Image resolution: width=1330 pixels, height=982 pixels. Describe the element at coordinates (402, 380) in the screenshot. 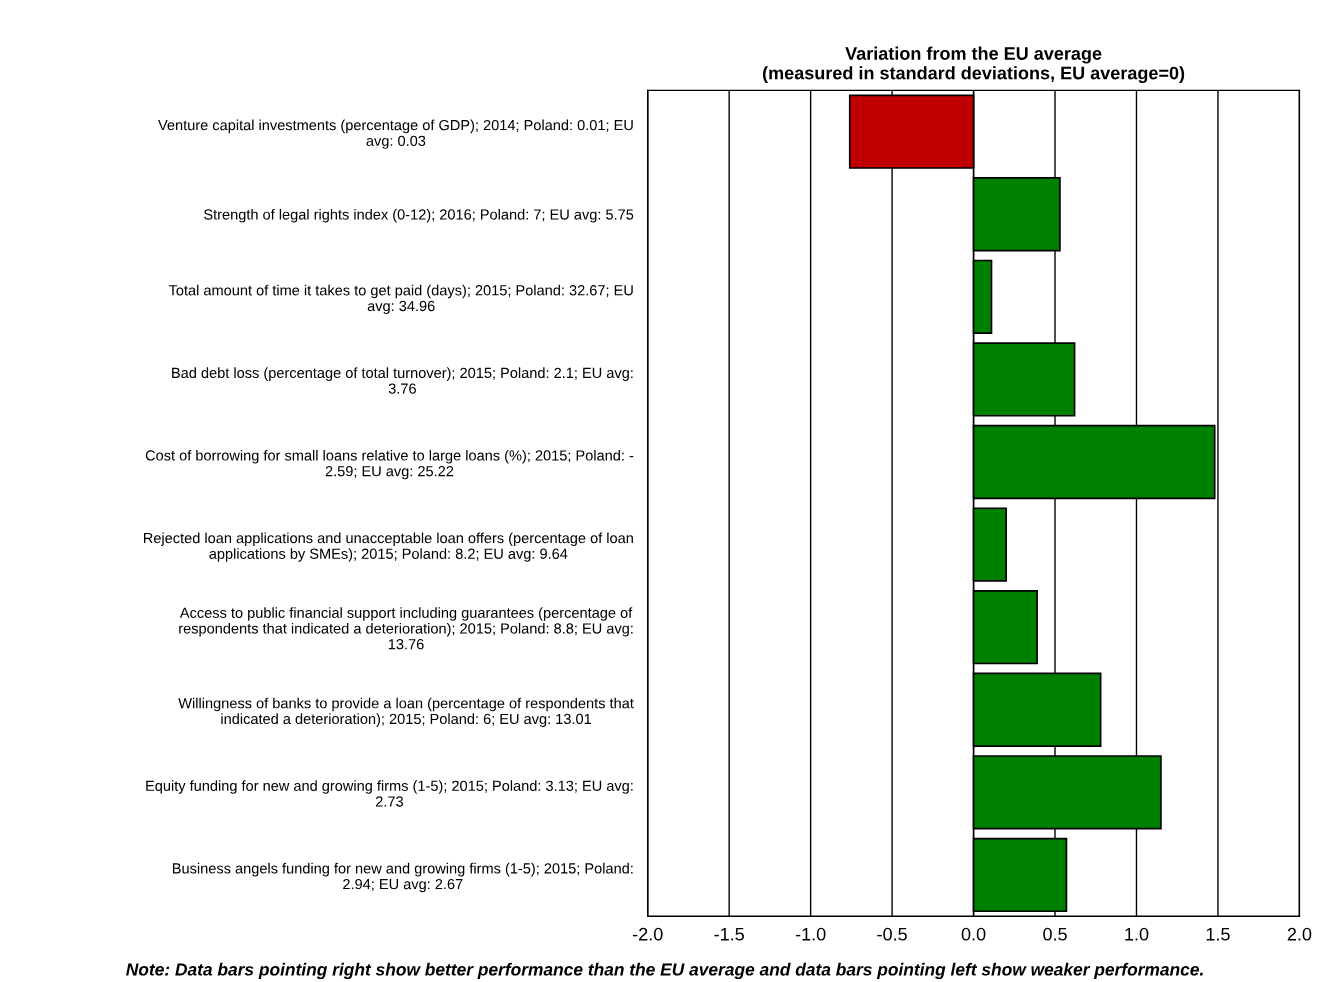

I see `y-tick-label: Bad debt loss (percentage of total turnover); 2015; Poland: 2.1; EU avg: 3.76` at that location.